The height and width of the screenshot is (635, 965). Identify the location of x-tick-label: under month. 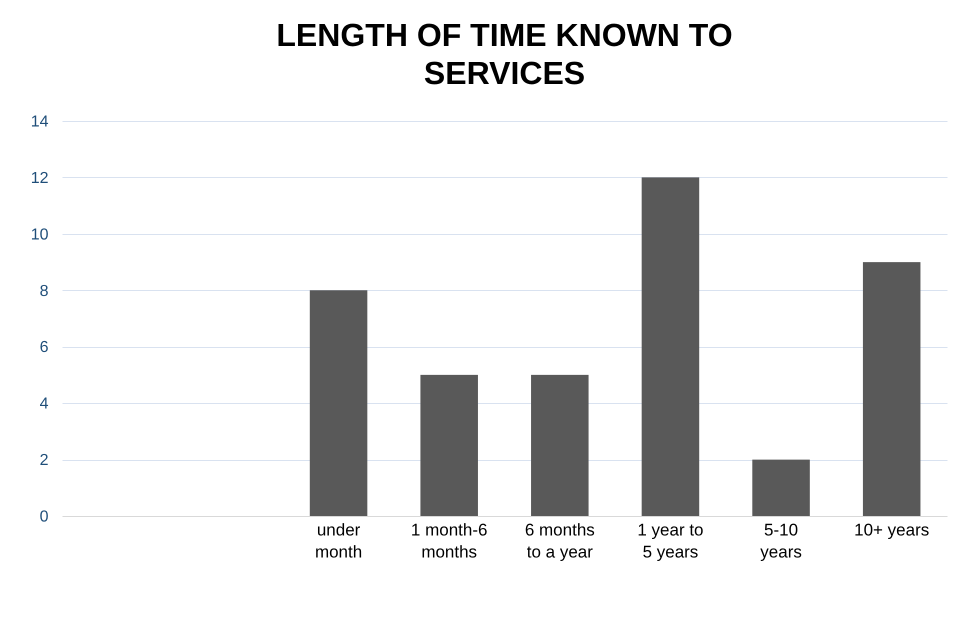
(338, 541).